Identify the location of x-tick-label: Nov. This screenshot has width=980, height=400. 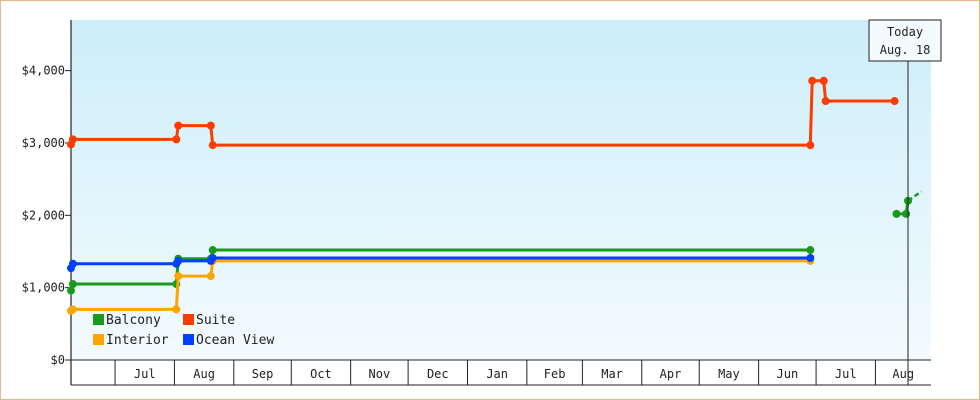
(380, 374).